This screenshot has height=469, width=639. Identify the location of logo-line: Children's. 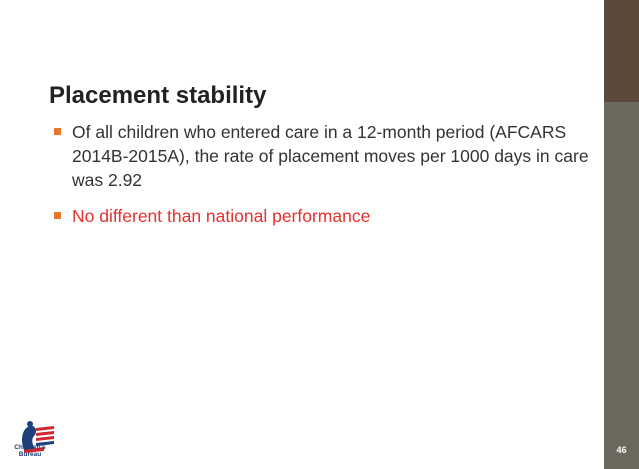
(30, 447).